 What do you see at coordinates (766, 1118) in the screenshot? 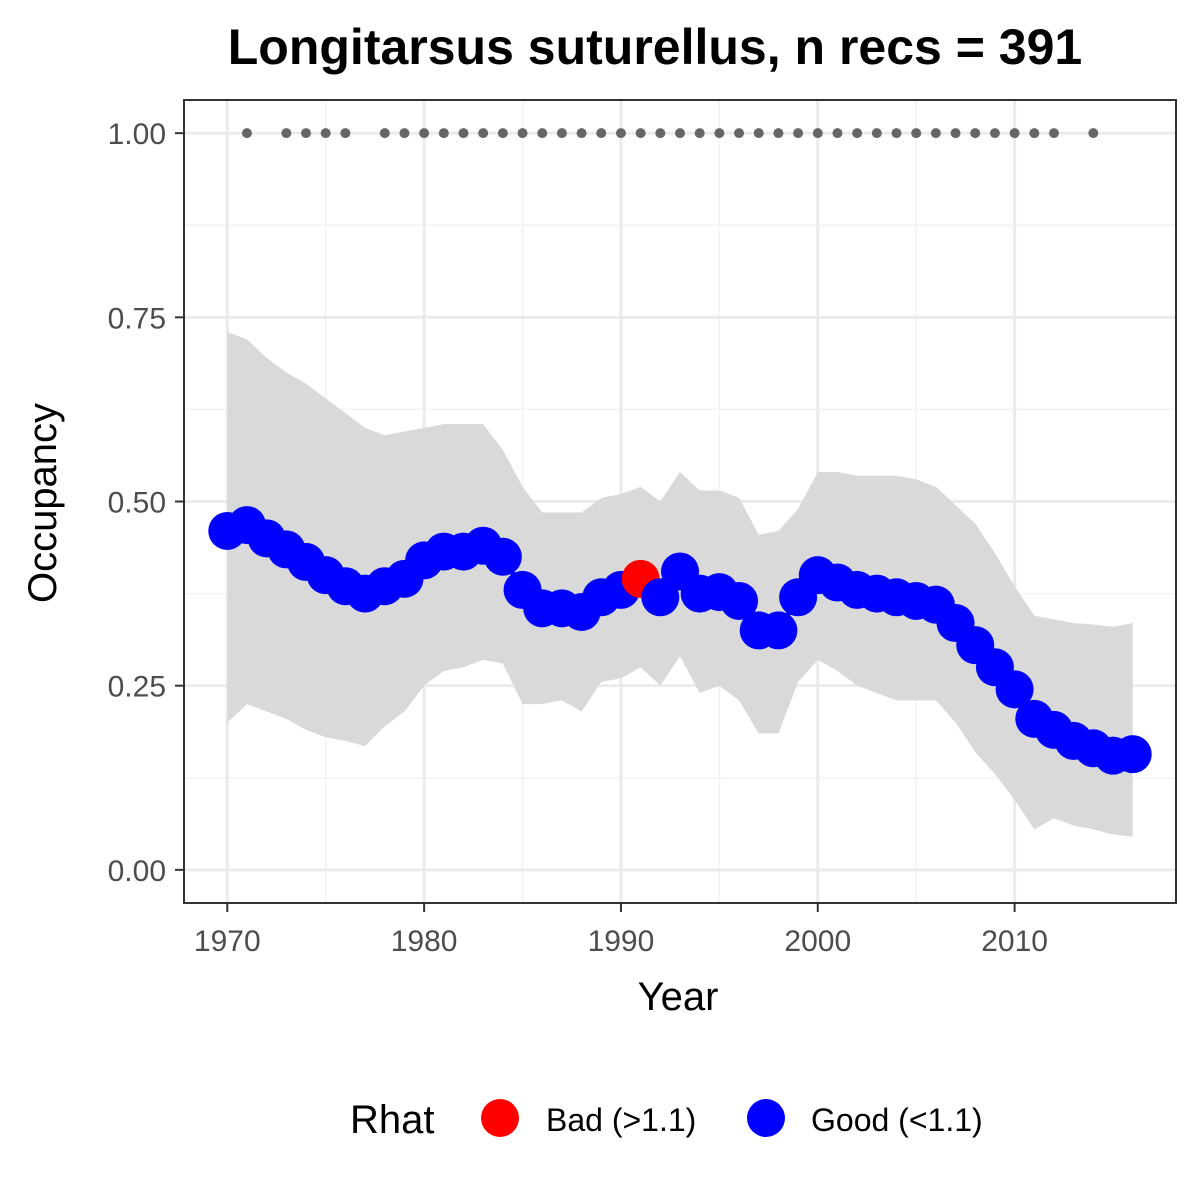
I see `legend-key-good` at bounding box center [766, 1118].